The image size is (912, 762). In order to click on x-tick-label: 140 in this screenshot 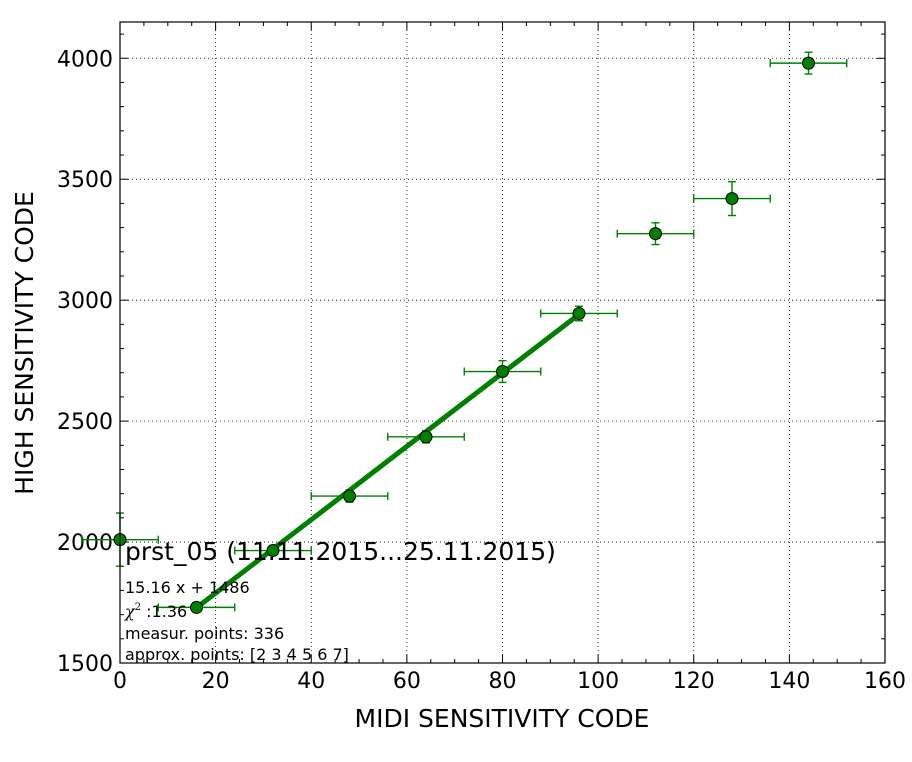, I will do `click(789, 681)`.